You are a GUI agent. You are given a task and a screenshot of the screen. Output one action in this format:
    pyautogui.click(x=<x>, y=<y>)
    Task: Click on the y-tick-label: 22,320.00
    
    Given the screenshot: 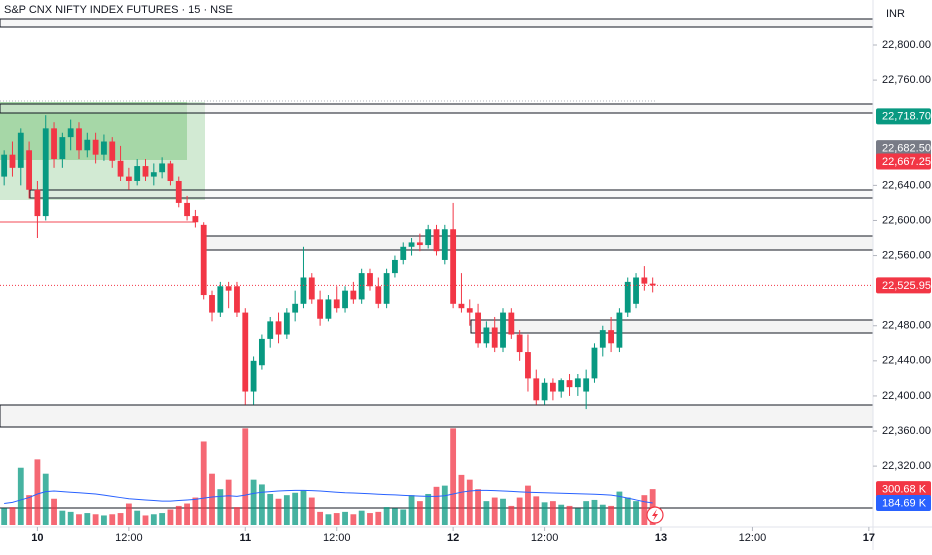 What is the action you would take?
    pyautogui.click(x=906, y=466)
    